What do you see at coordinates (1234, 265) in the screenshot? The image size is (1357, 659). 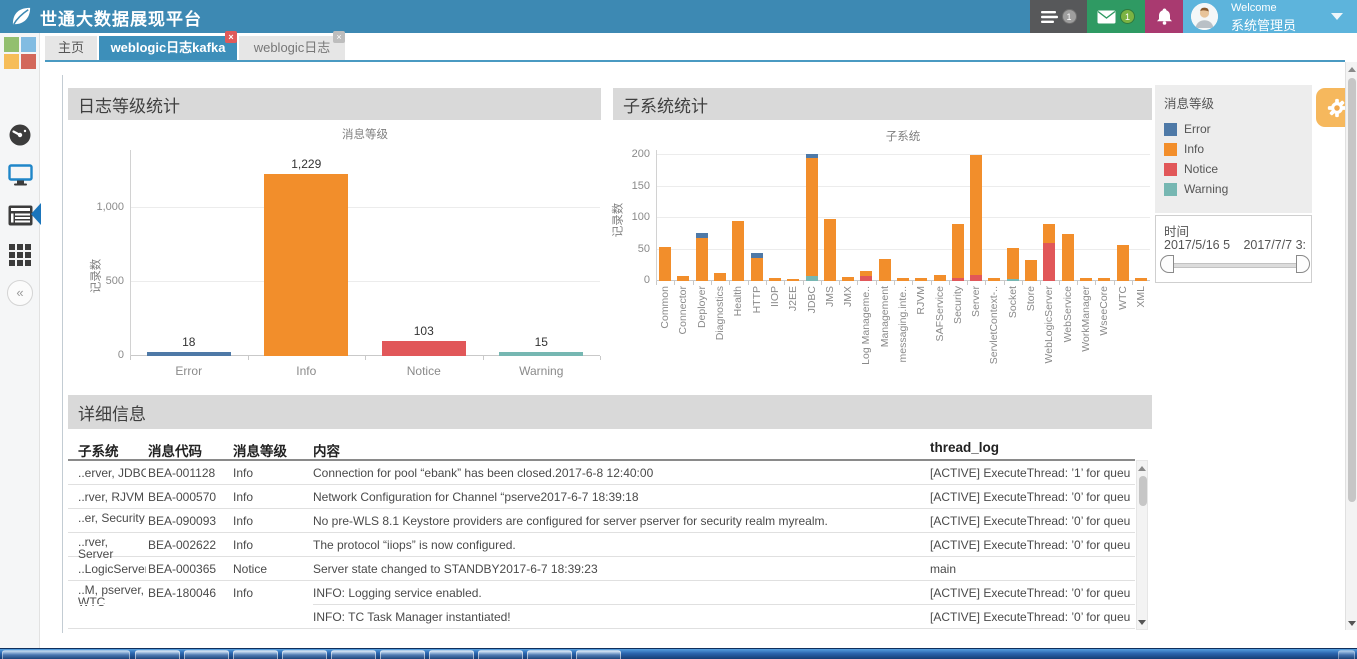 I see `time-slider-track` at bounding box center [1234, 265].